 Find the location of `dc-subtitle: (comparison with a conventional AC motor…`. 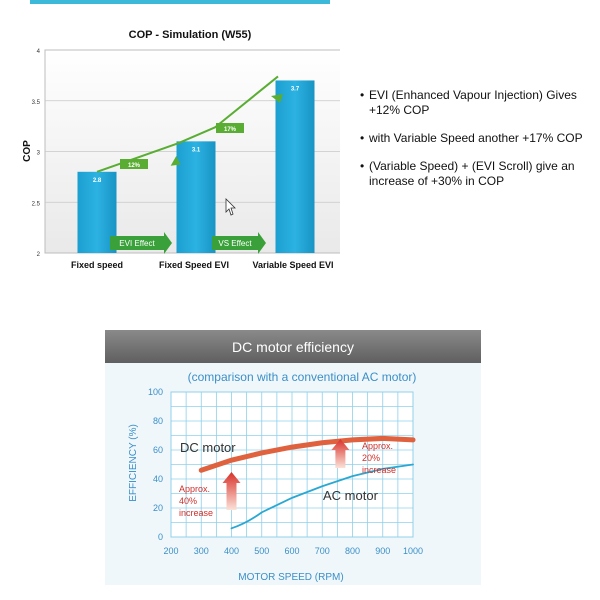

dc-subtitle: (comparison with a conventional AC motor… is located at coordinates (302, 377).